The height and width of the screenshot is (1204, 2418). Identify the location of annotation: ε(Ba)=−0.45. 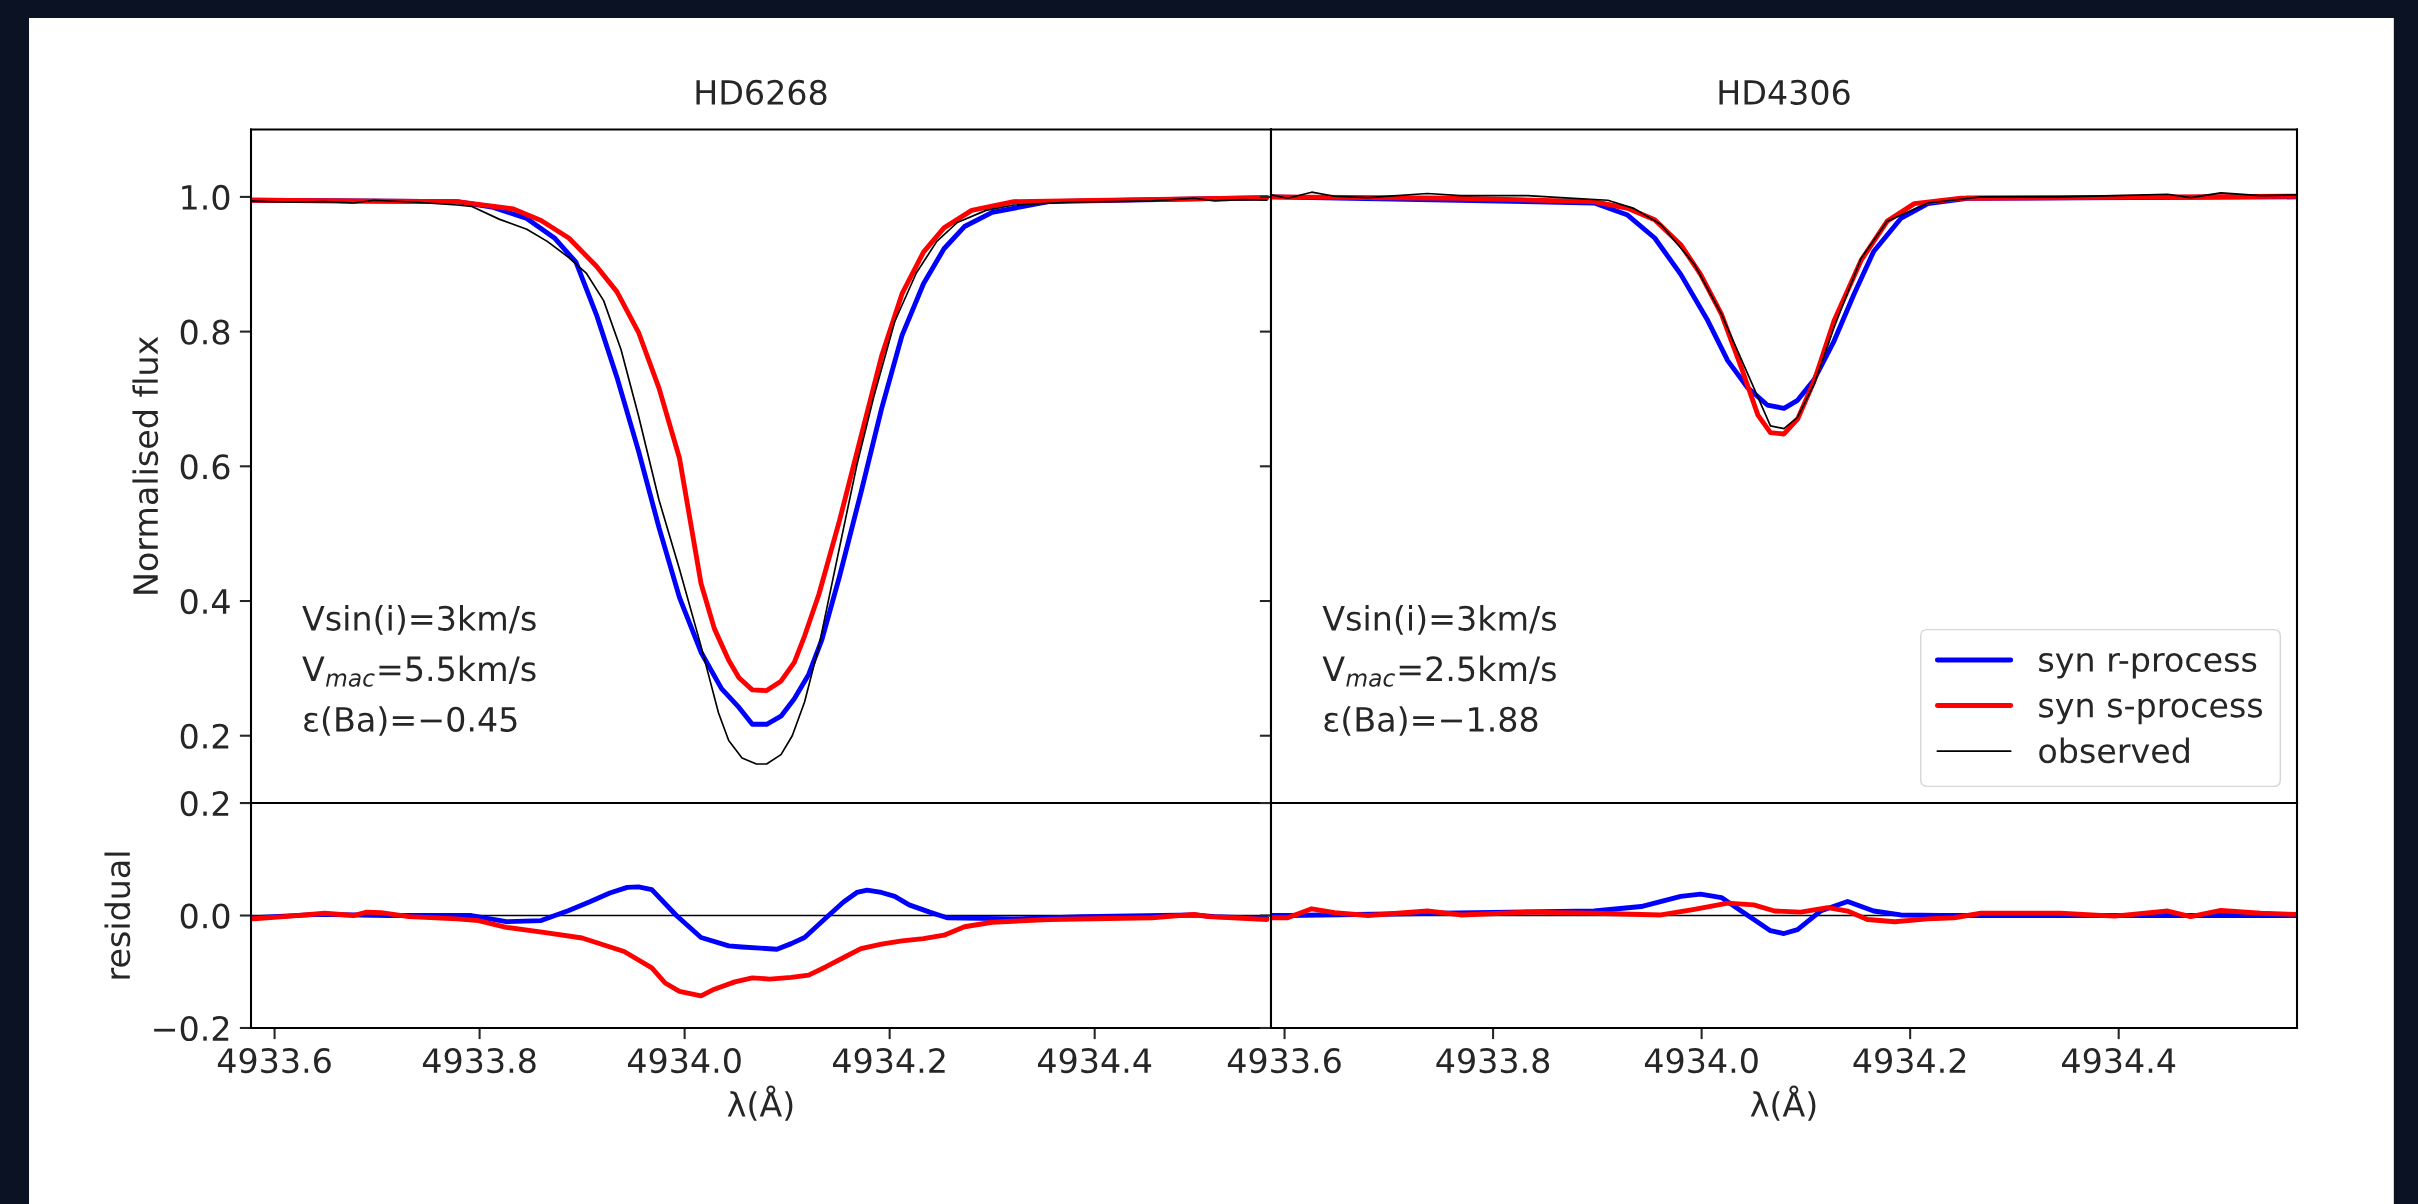
(410, 721).